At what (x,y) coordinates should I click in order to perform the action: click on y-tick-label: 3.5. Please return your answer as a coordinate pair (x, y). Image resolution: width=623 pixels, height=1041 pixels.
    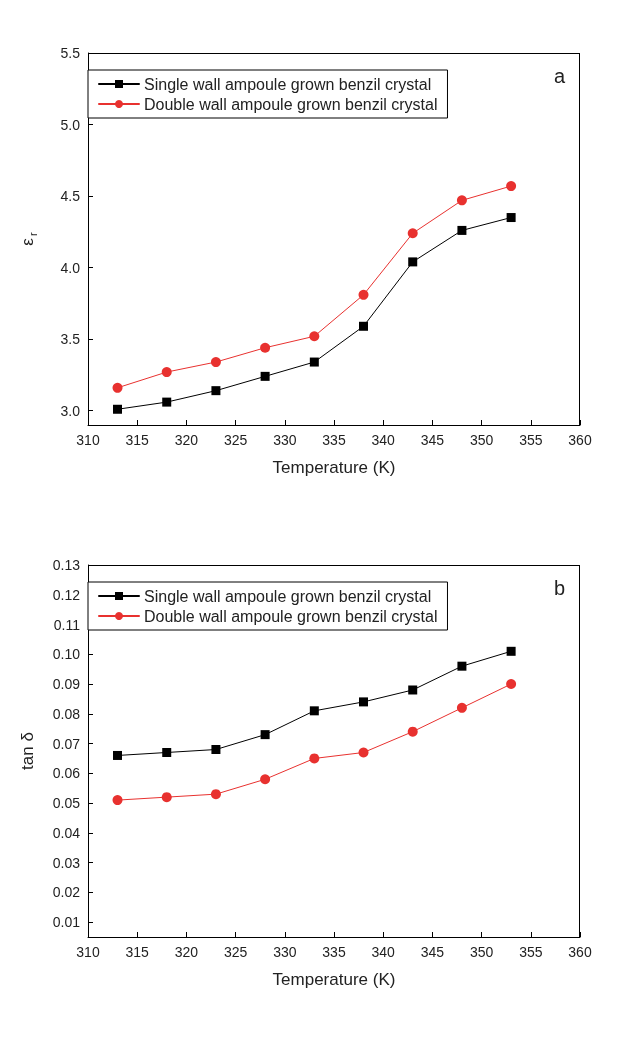
    Looking at the image, I should click on (70, 339).